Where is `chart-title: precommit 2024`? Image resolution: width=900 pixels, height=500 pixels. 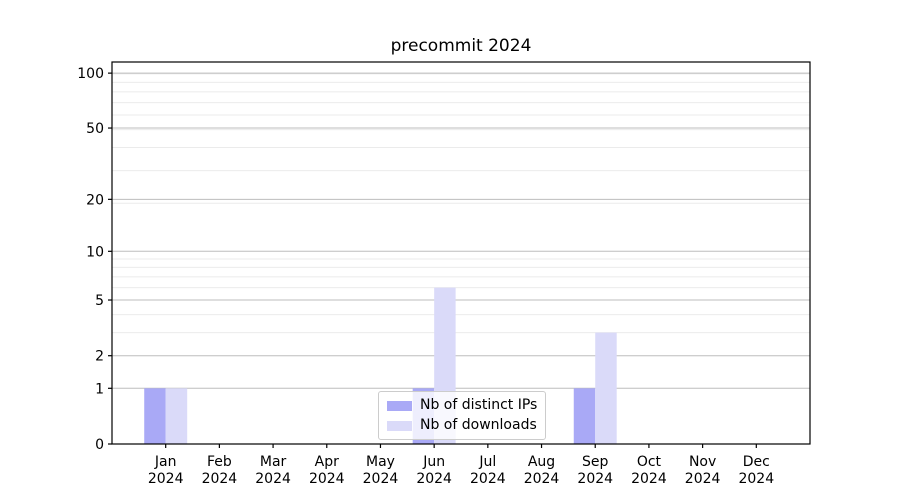 chart-title: precommit 2024 is located at coordinates (461, 46).